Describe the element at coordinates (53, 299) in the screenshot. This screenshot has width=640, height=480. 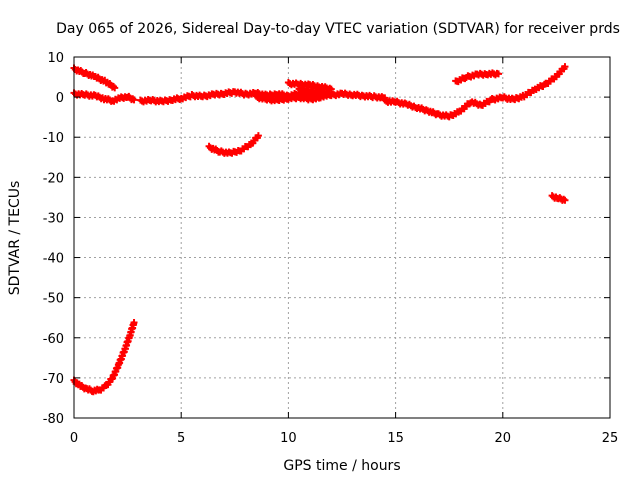
I see `y-tick-label: -50` at that location.